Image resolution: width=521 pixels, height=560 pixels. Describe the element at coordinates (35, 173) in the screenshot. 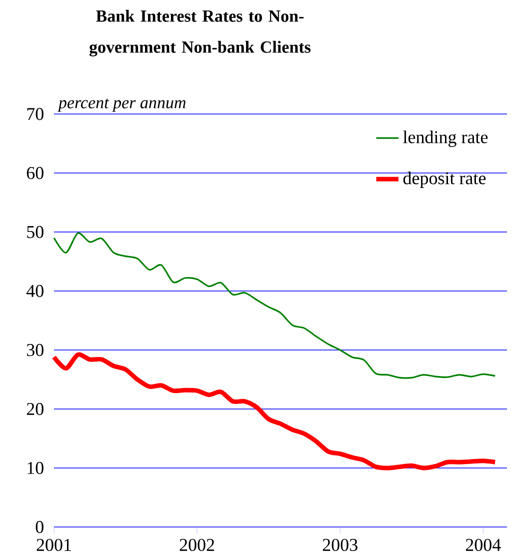

I see `y-tick-label: 60` at that location.